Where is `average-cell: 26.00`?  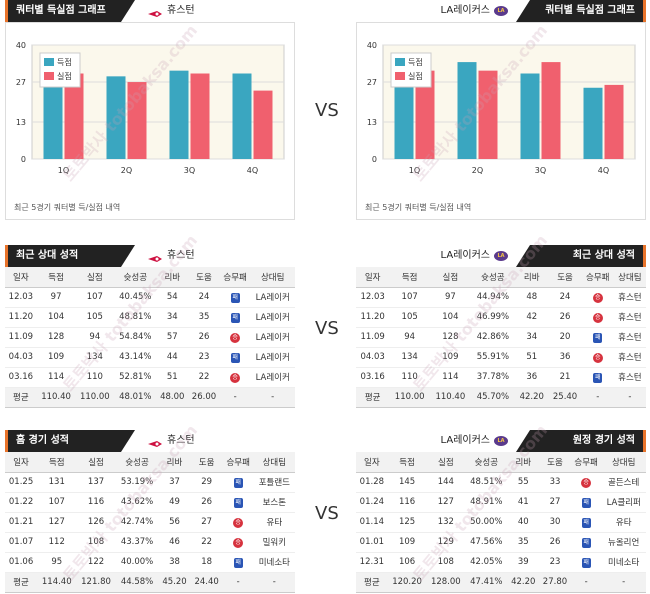 average-cell: 26.00 is located at coordinates (204, 397).